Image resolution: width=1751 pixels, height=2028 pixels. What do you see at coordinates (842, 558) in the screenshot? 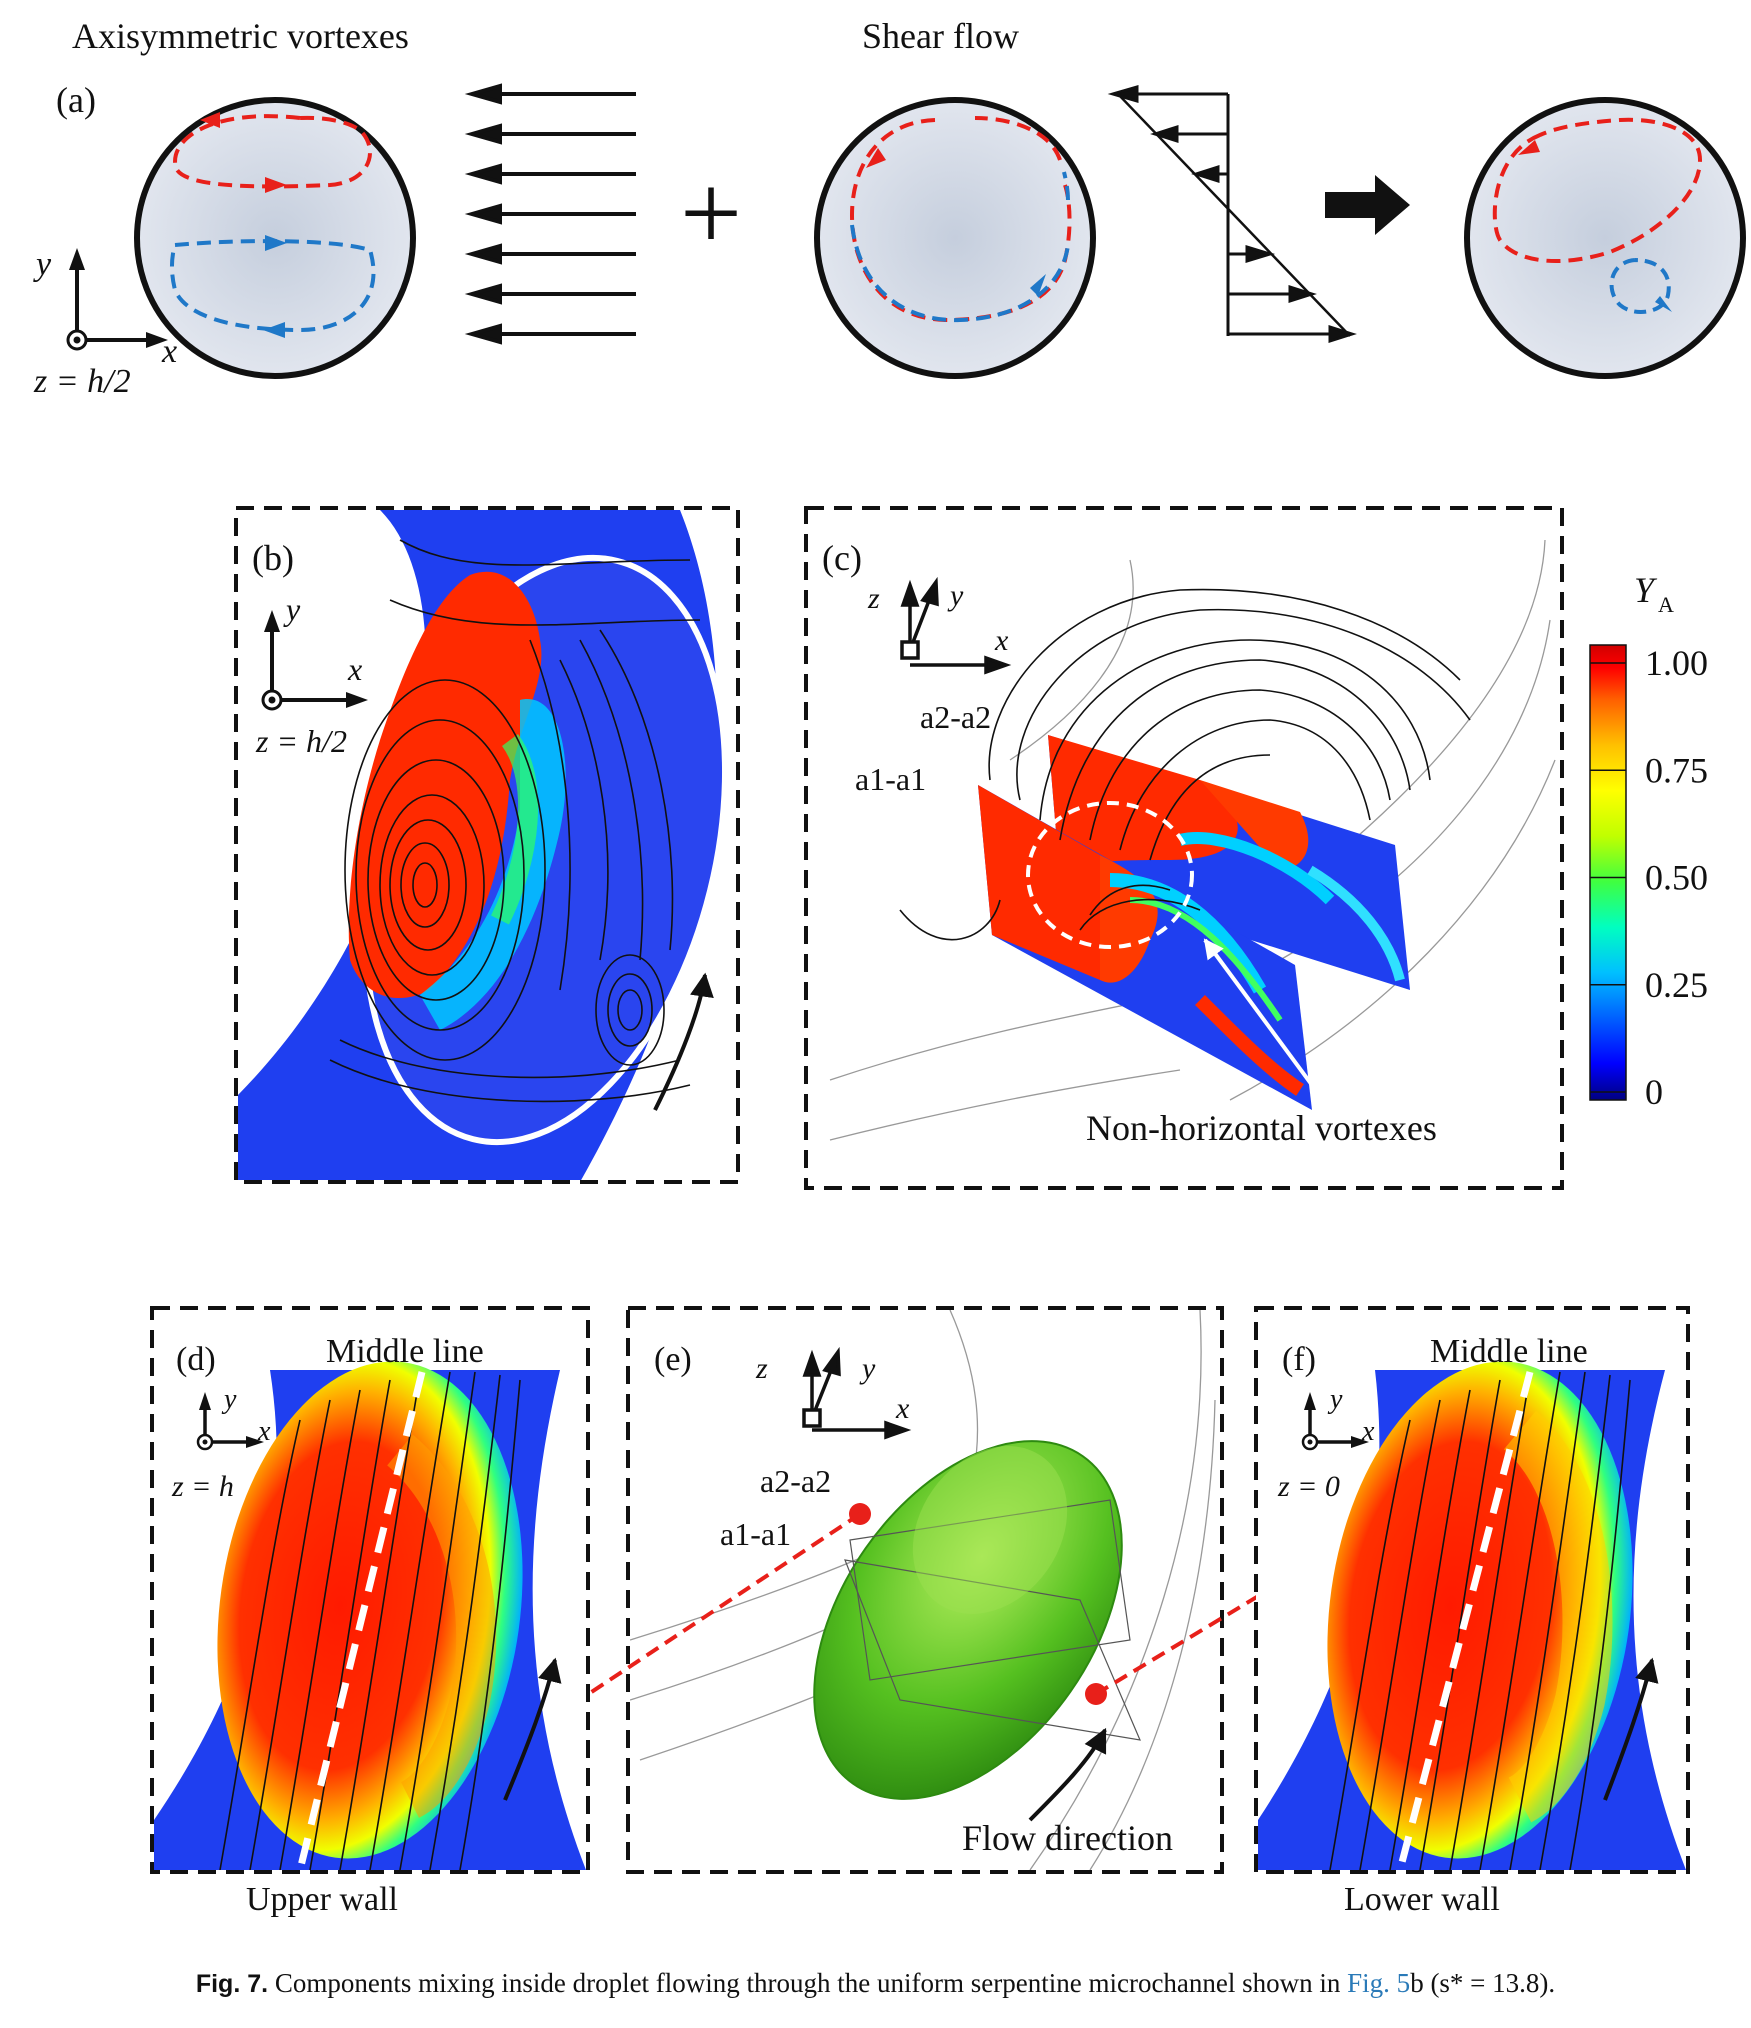
I see `panel-c-label: (c)` at bounding box center [842, 558].